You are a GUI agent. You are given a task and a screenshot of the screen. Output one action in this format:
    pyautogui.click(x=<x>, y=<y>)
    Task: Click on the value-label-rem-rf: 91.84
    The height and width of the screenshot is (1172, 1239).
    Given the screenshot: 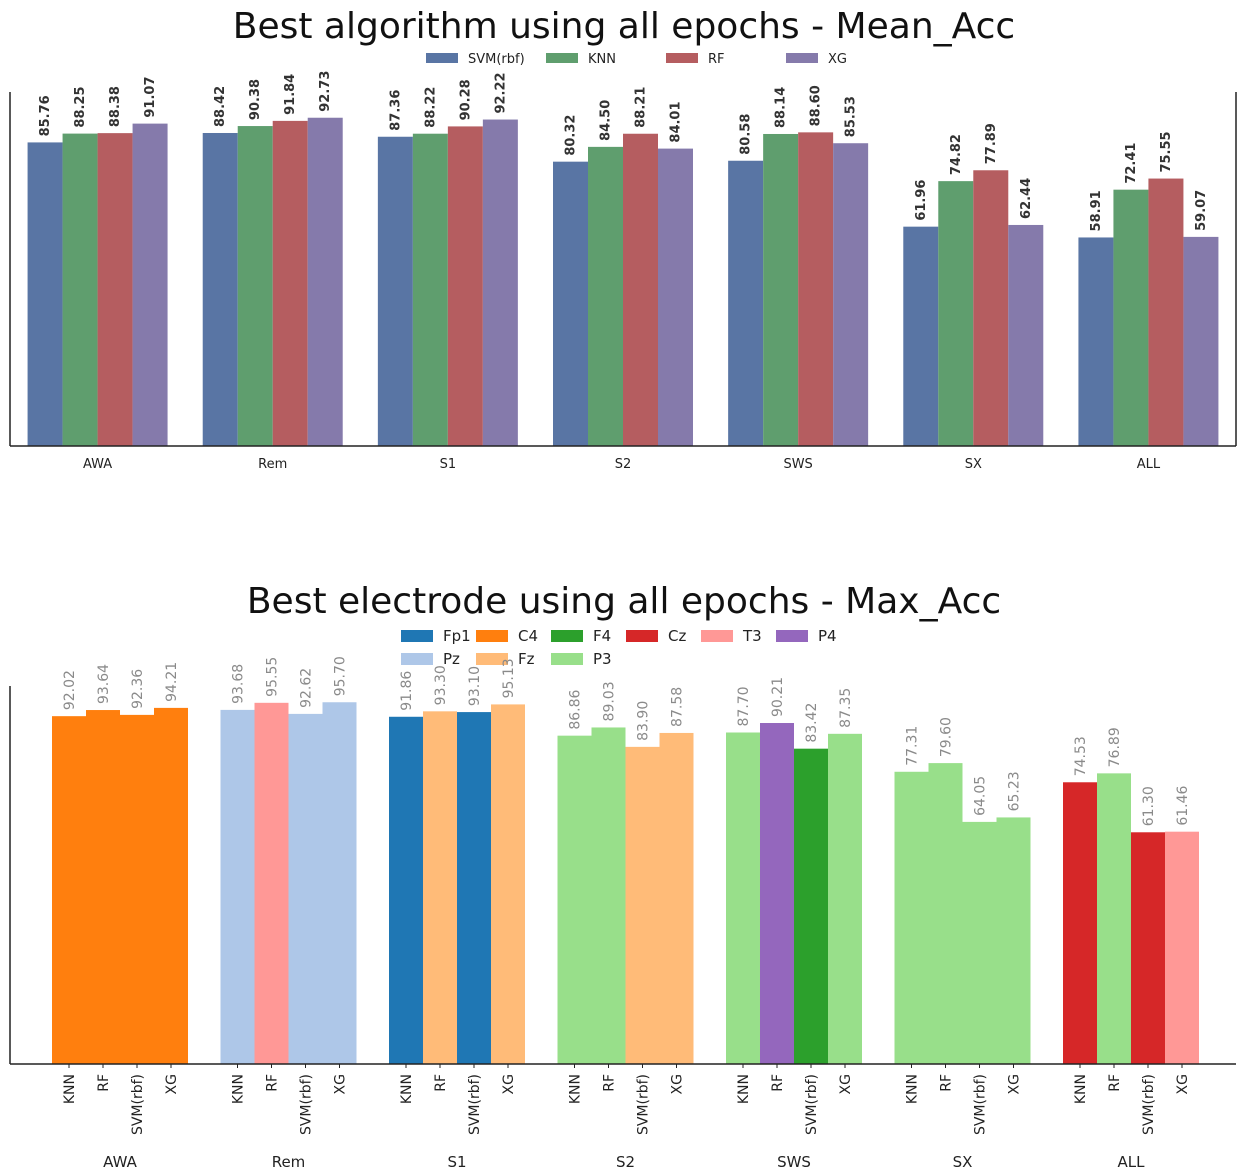 What is the action you would take?
    pyautogui.click(x=290, y=94)
    